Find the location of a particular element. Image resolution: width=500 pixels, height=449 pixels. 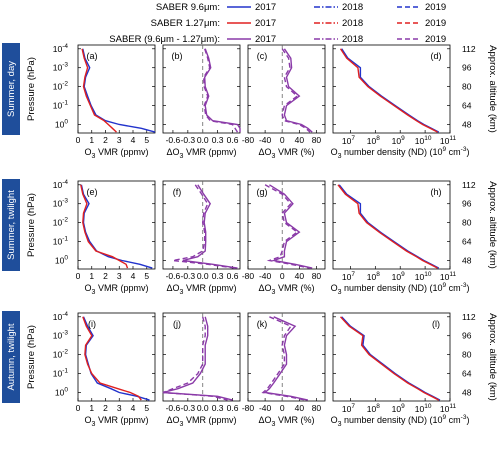

x-tick-label: -40 is located at coordinates (265, 408).